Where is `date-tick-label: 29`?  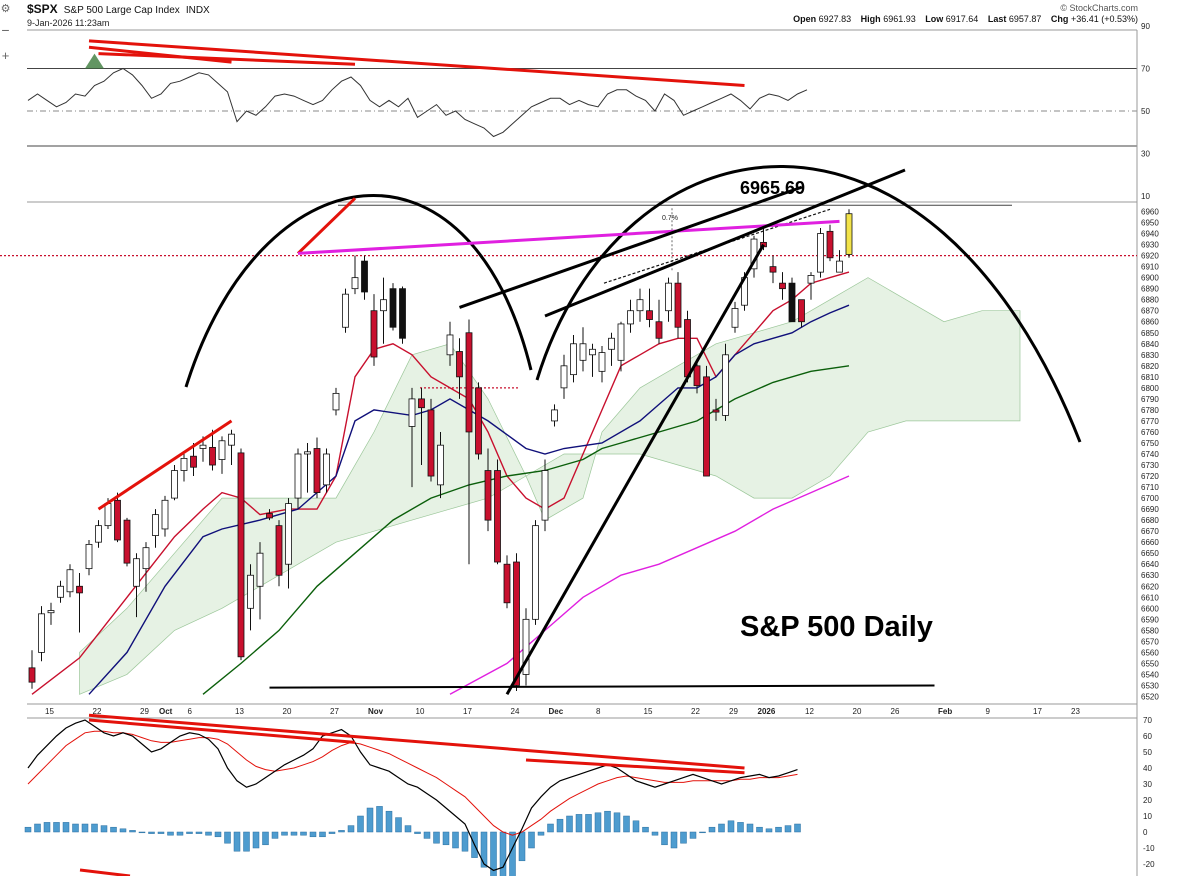
date-tick-label: 29 is located at coordinates (733, 711).